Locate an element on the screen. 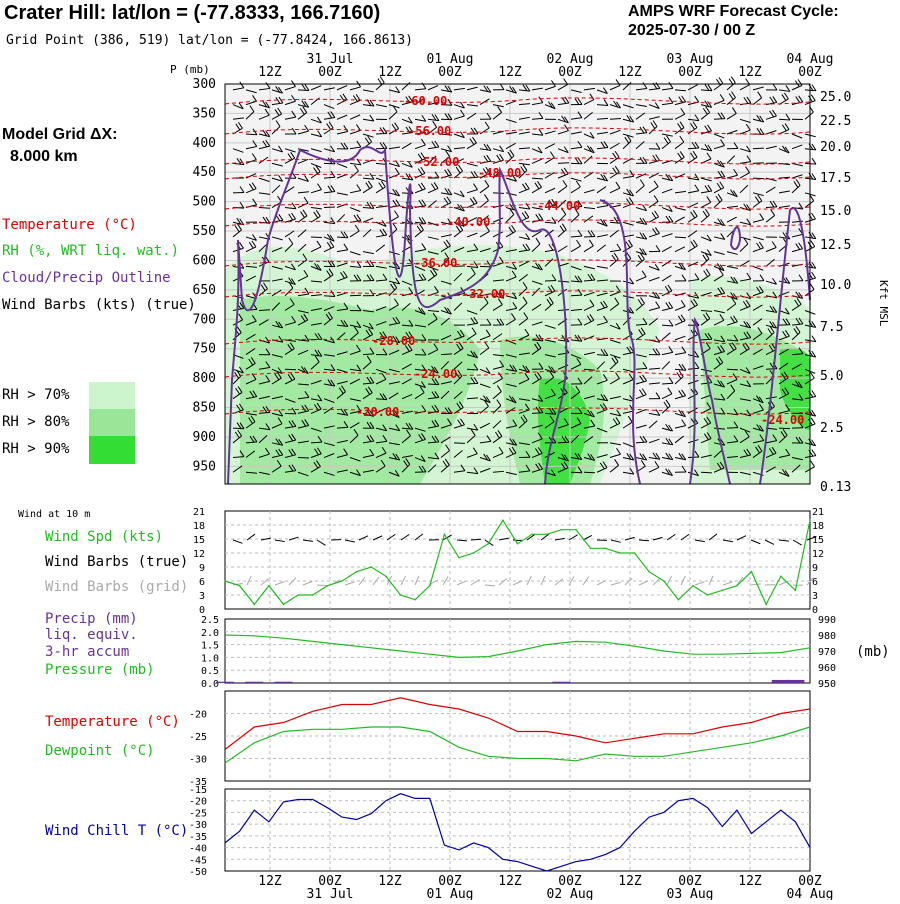  temperature-contour-label: -28.00 is located at coordinates (393, 341).